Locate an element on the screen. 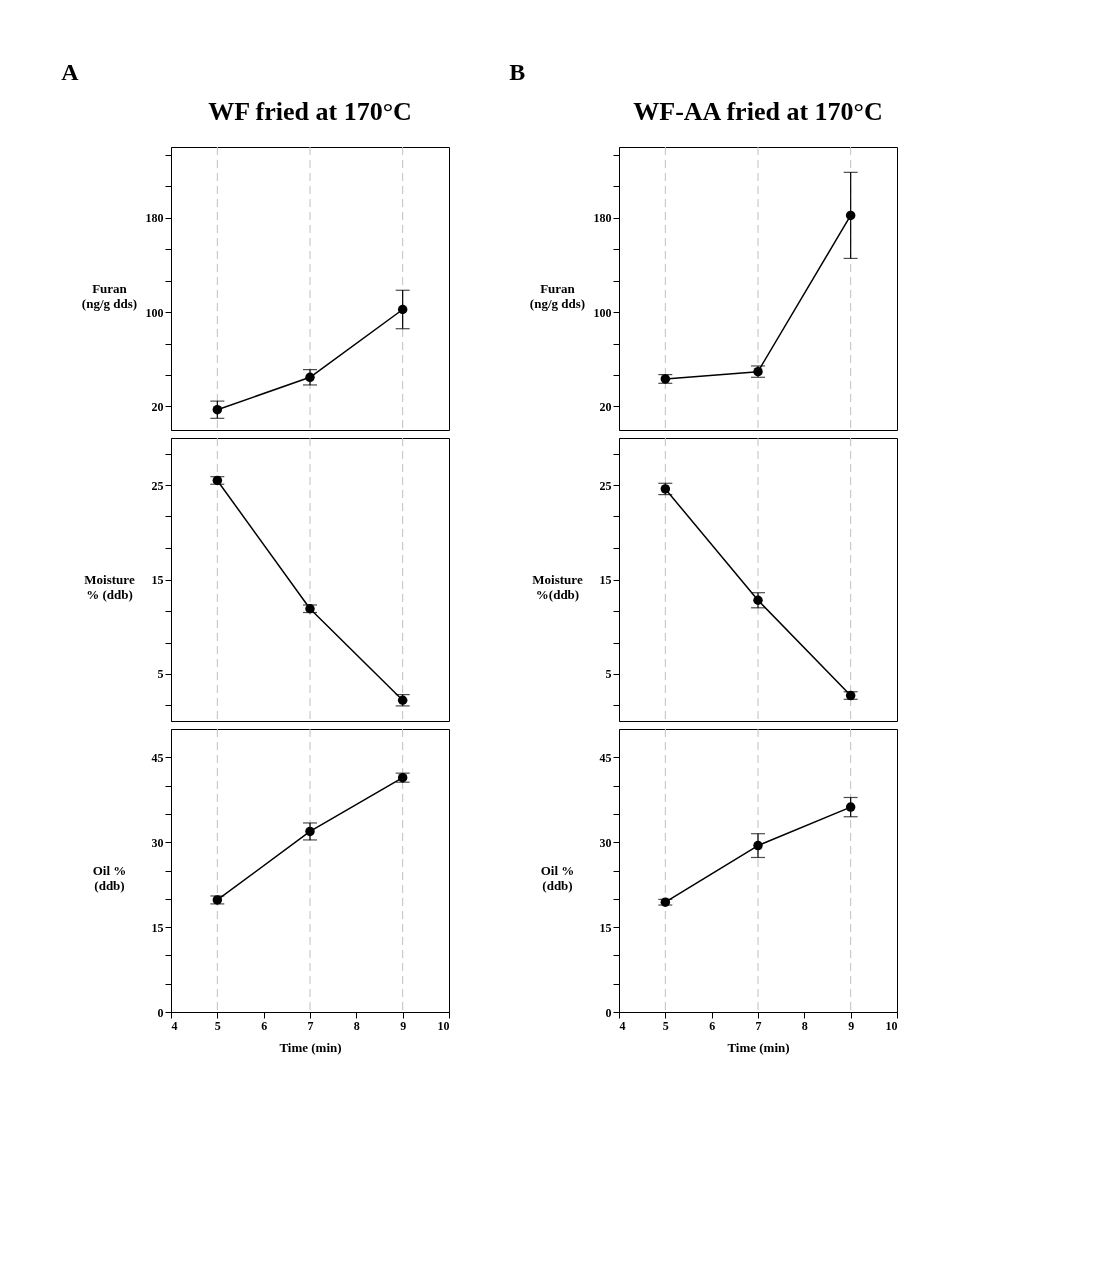  text: A is located at coordinates (70, 72).